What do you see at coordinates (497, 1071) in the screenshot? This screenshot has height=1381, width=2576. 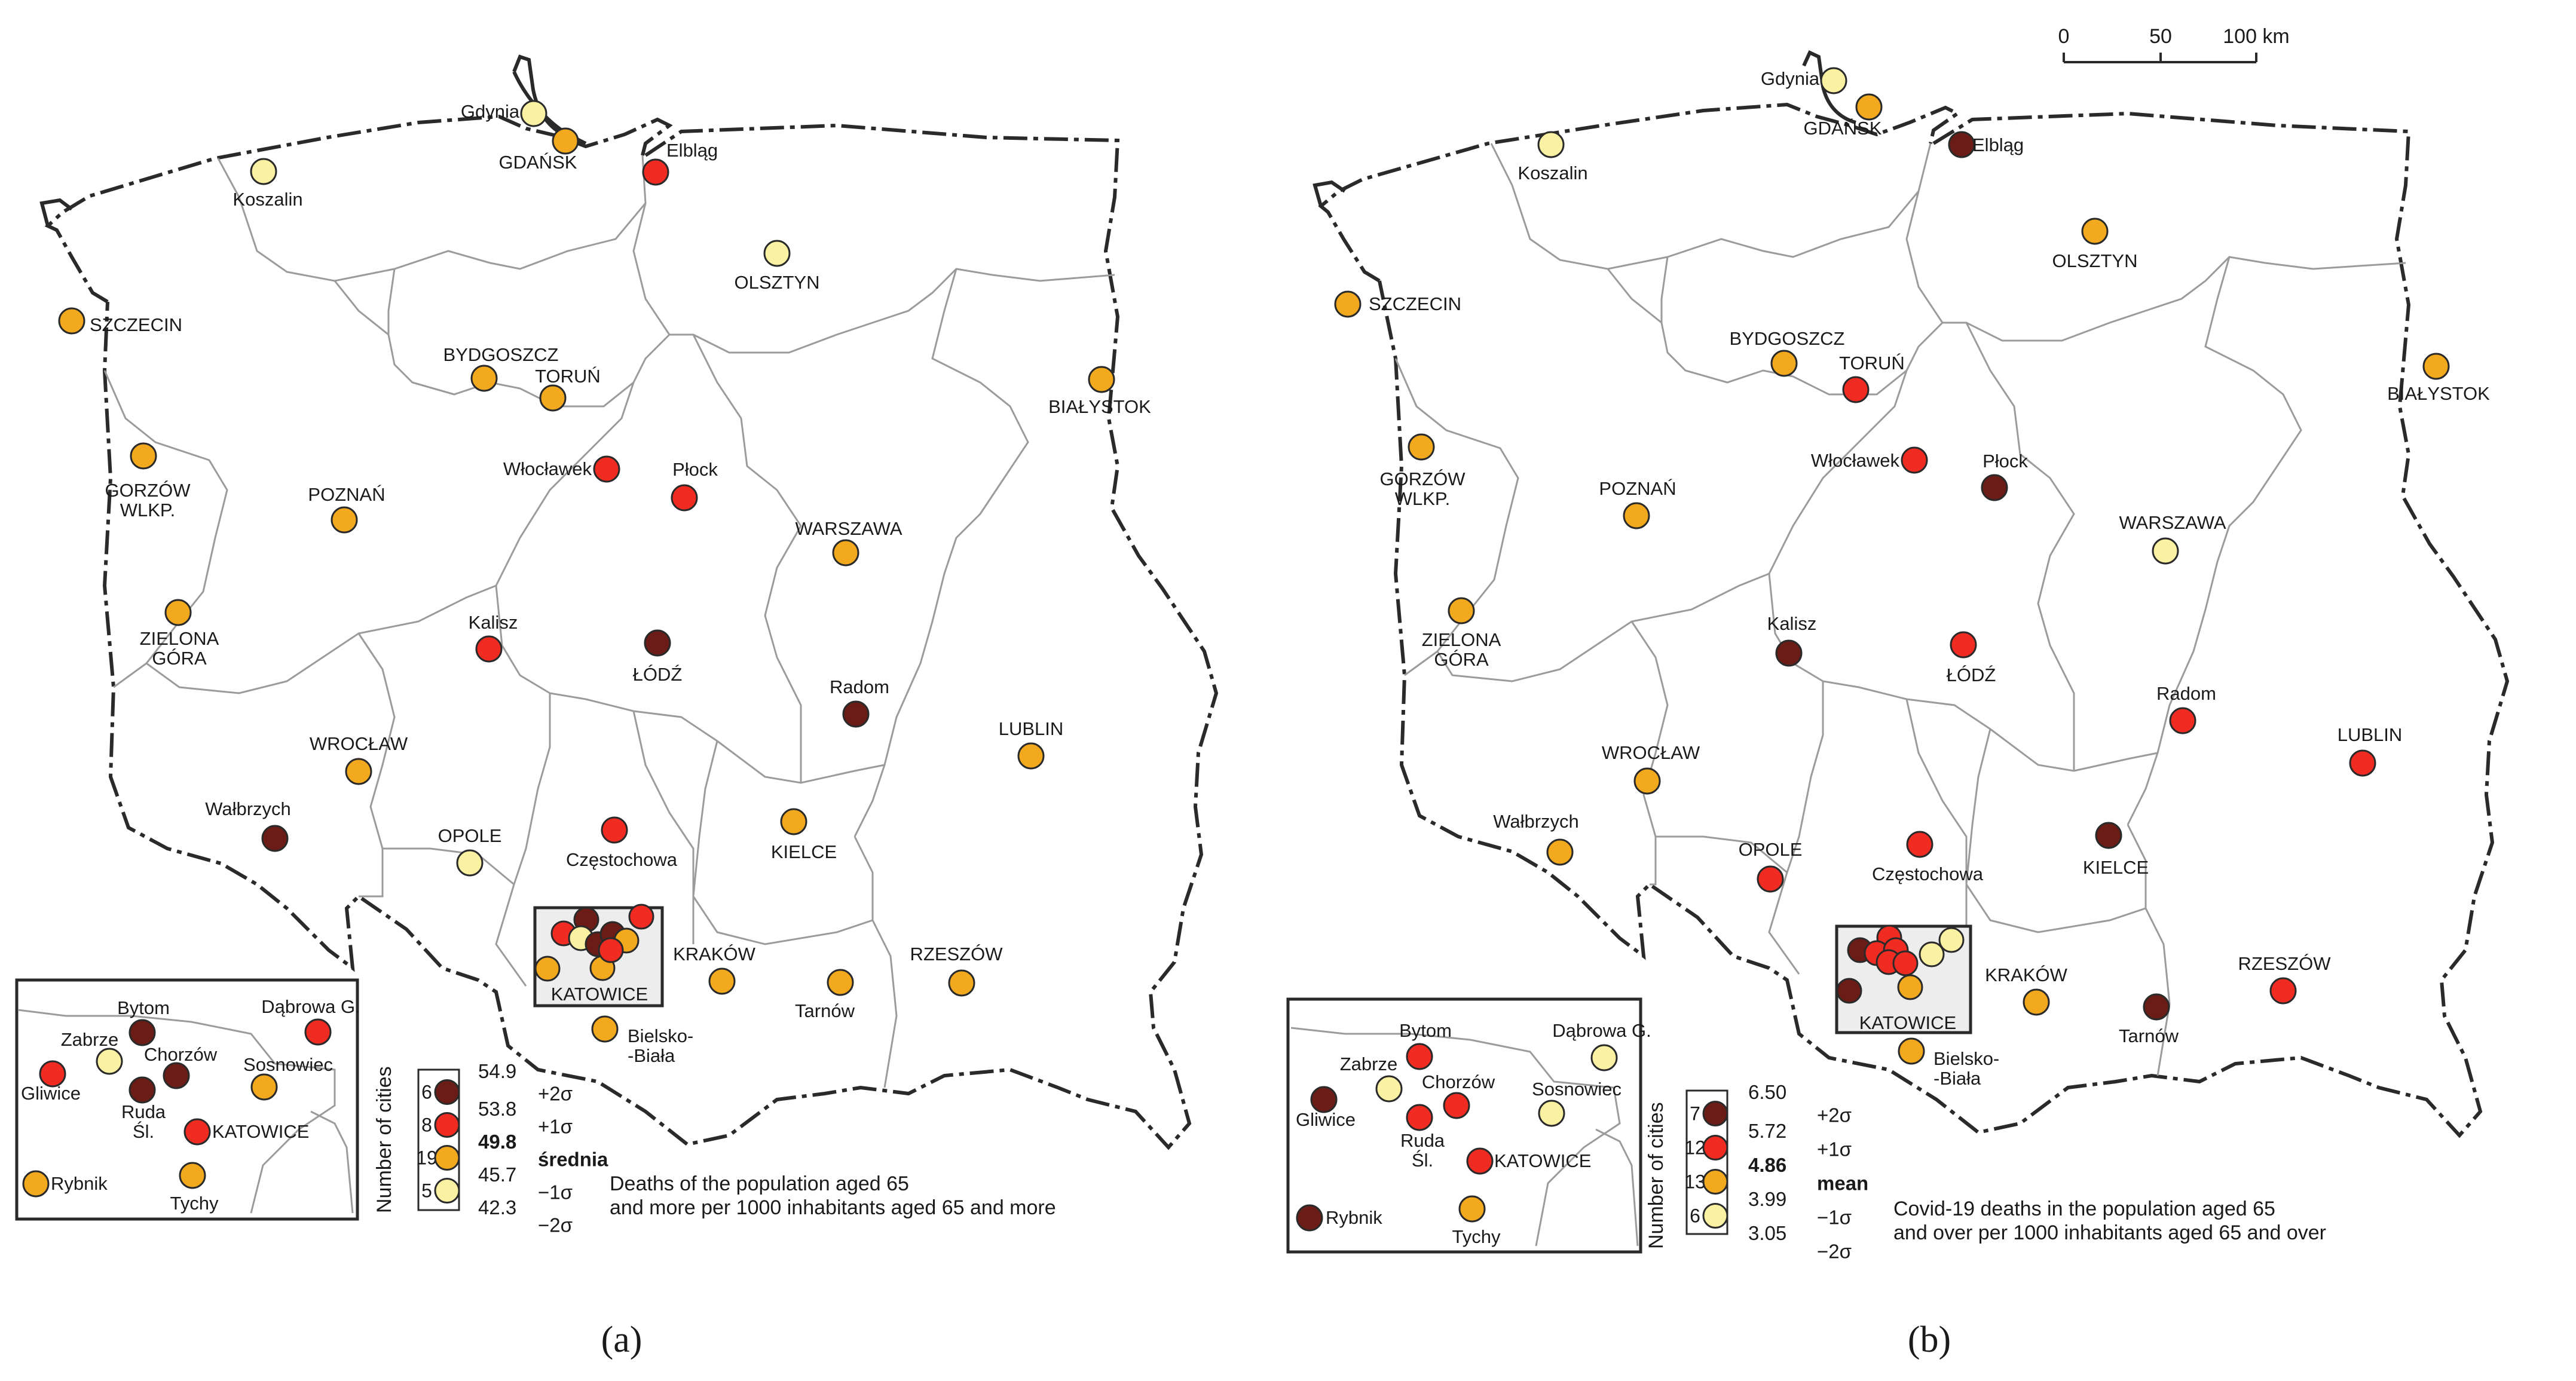 I see `a-legend-break: 54.9` at bounding box center [497, 1071].